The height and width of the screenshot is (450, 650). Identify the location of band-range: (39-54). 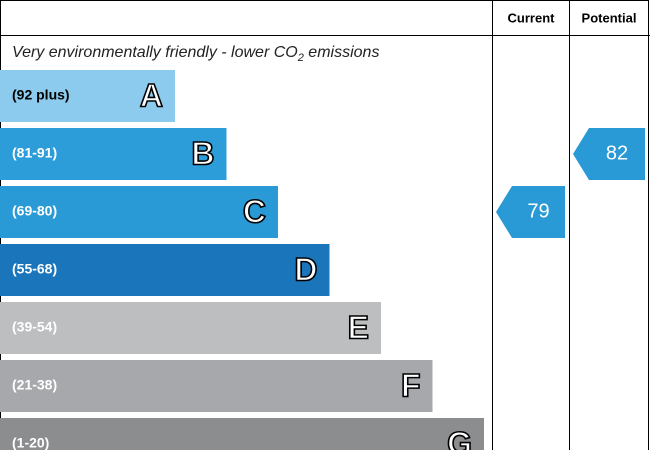
(34, 327).